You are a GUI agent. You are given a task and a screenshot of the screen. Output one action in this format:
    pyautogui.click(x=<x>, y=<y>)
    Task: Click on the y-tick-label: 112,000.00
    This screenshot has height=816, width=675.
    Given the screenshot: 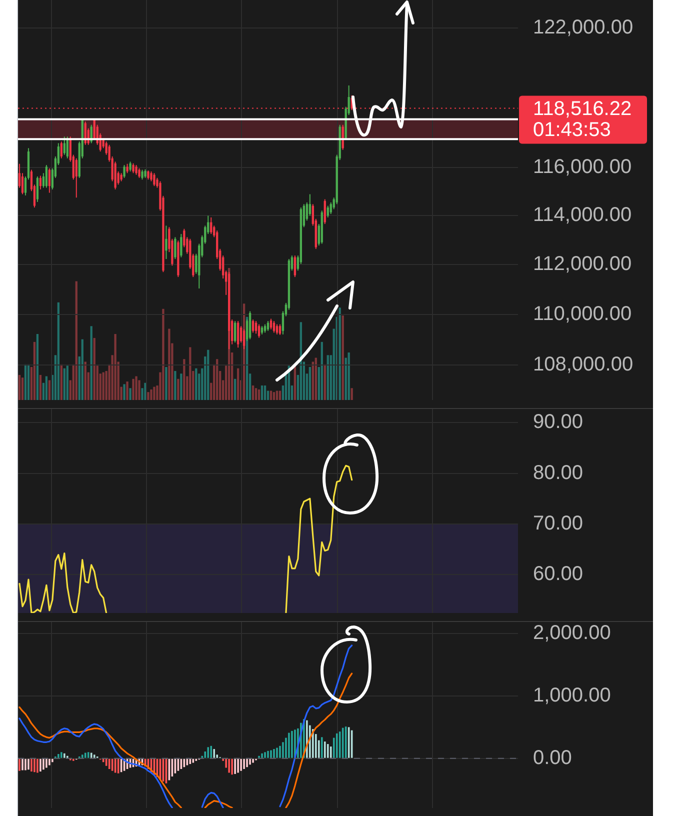 What is the action you would take?
    pyautogui.click(x=582, y=264)
    